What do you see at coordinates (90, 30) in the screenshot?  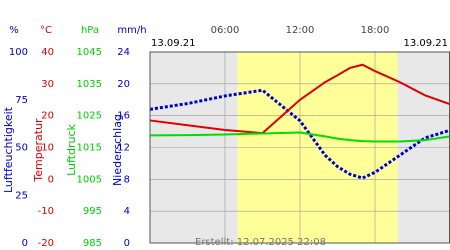 I see `axis-unit: hPa` at bounding box center [90, 30].